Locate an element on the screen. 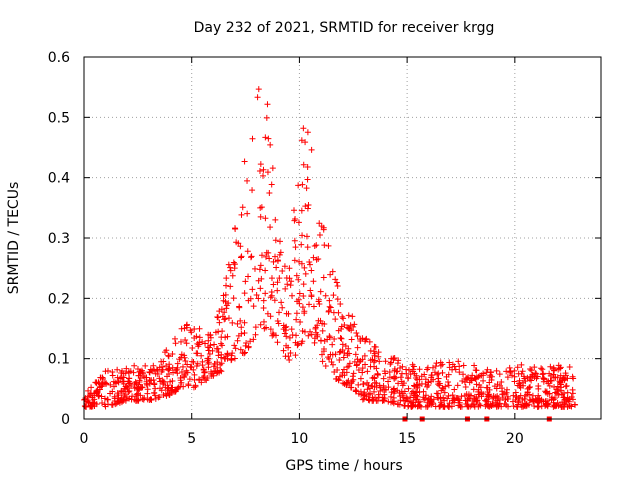 Image resolution: width=640 pixels, height=480 pixels. y-tick-label: 0.3 is located at coordinates (59, 239).